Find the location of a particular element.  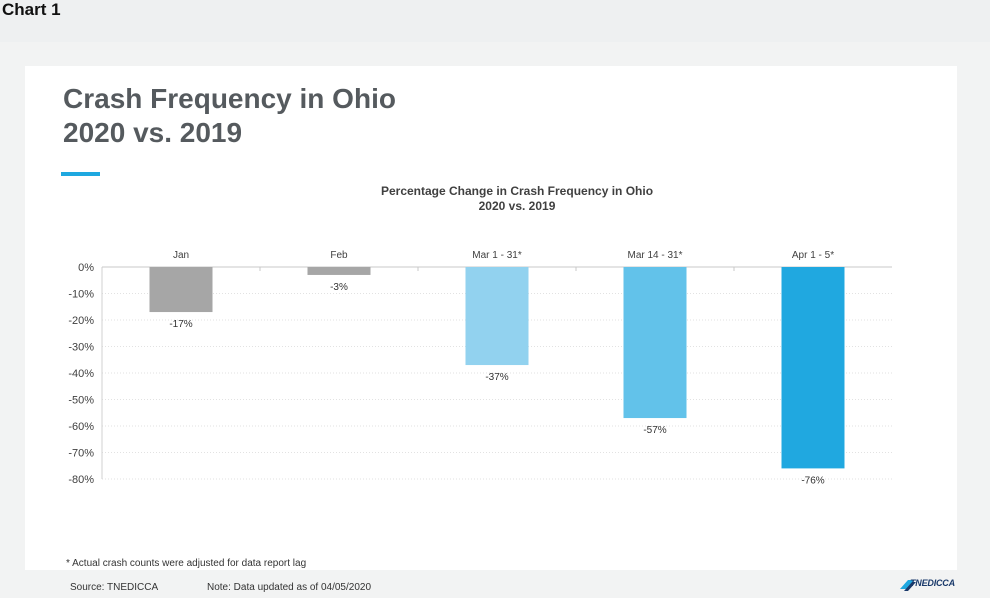

y-tick-label: -50% is located at coordinates (81, 401).